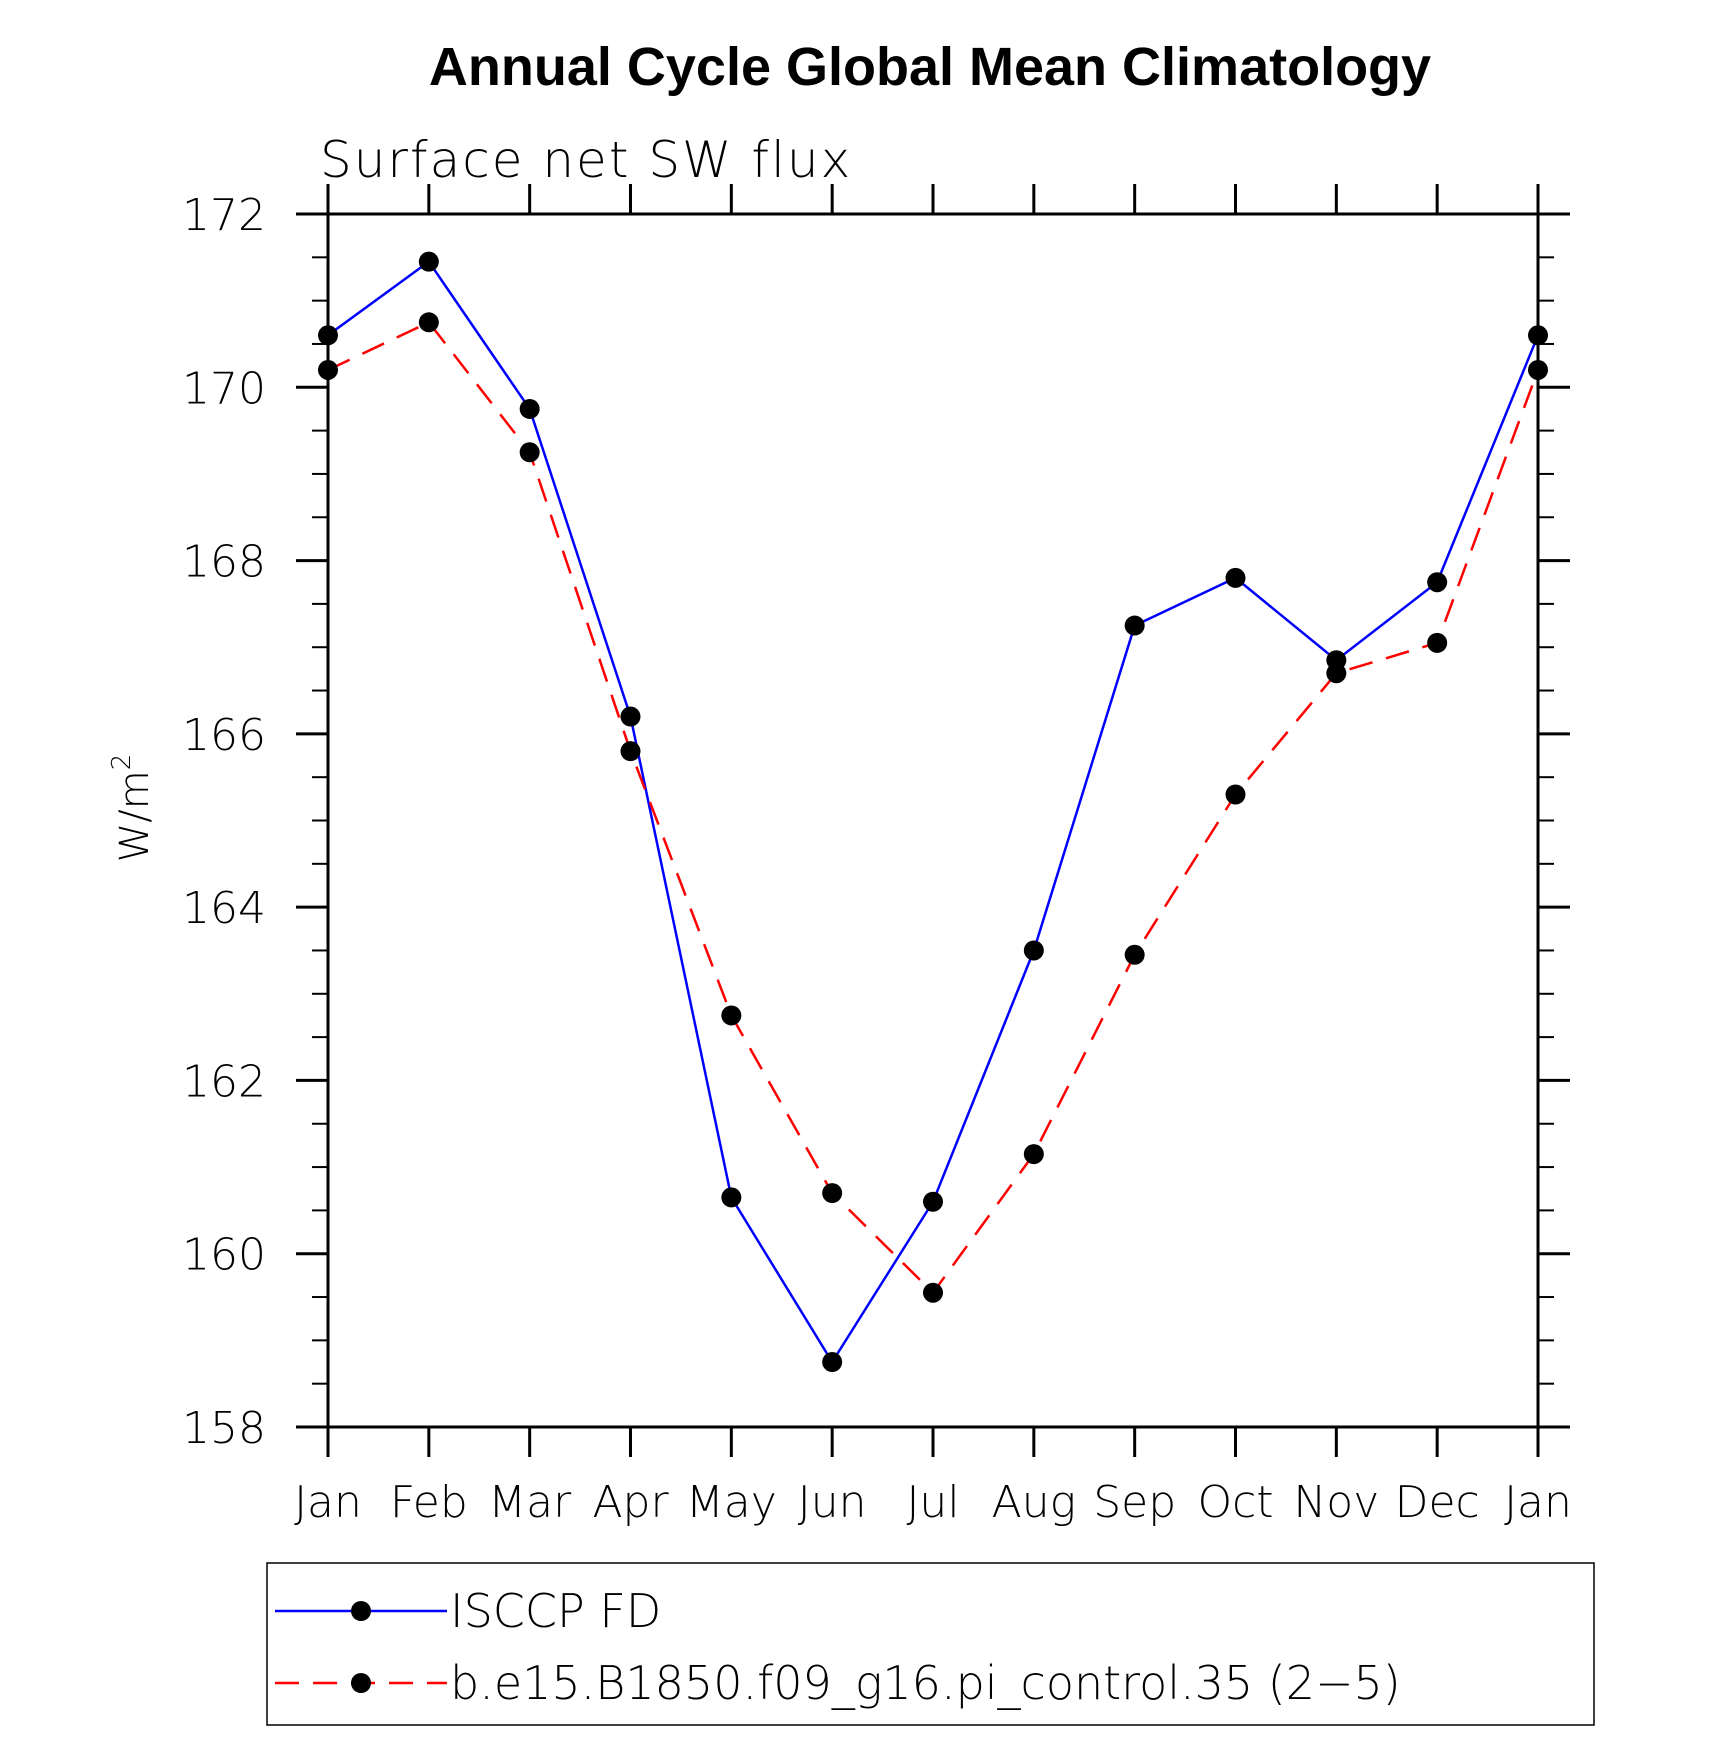 This screenshot has width=1710, height=1740. What do you see at coordinates (224, 1428) in the screenshot?
I see `y-tick-label: 158` at bounding box center [224, 1428].